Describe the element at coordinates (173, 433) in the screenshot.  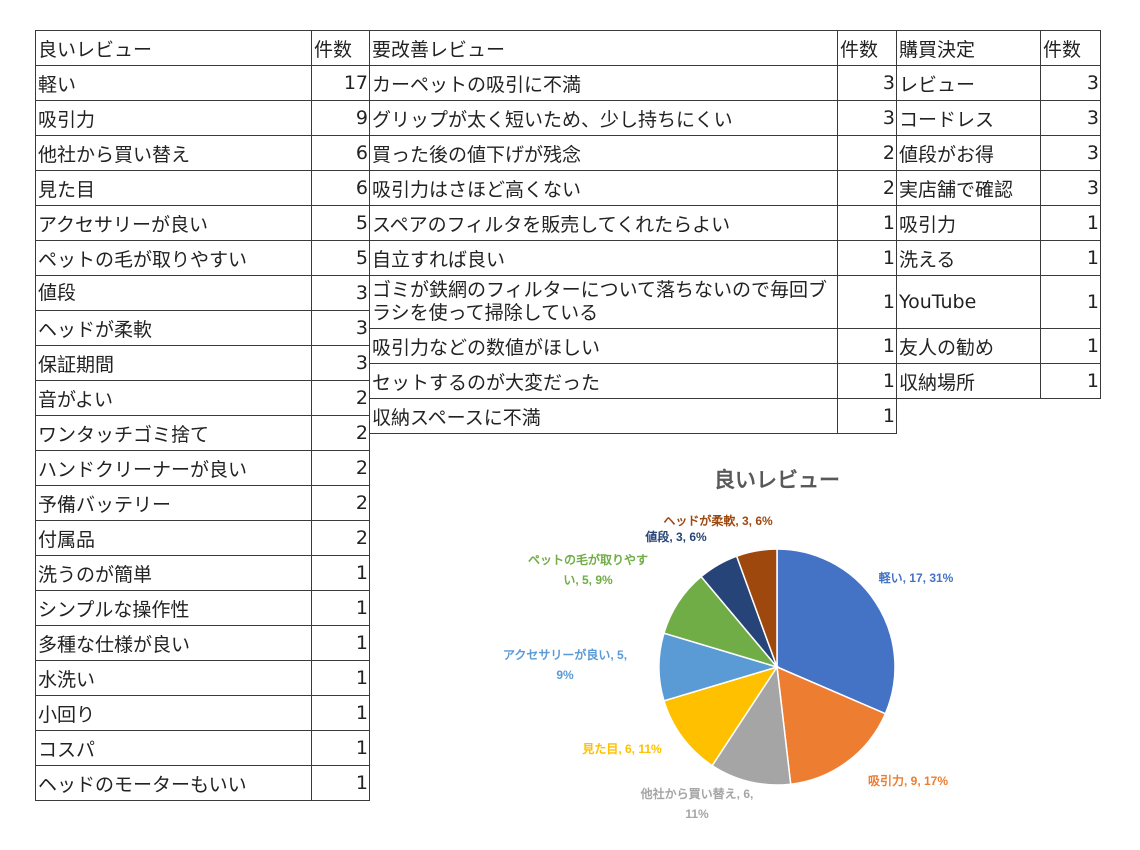
I see `row-label: ワンタッチゴミ捨て` at that location.